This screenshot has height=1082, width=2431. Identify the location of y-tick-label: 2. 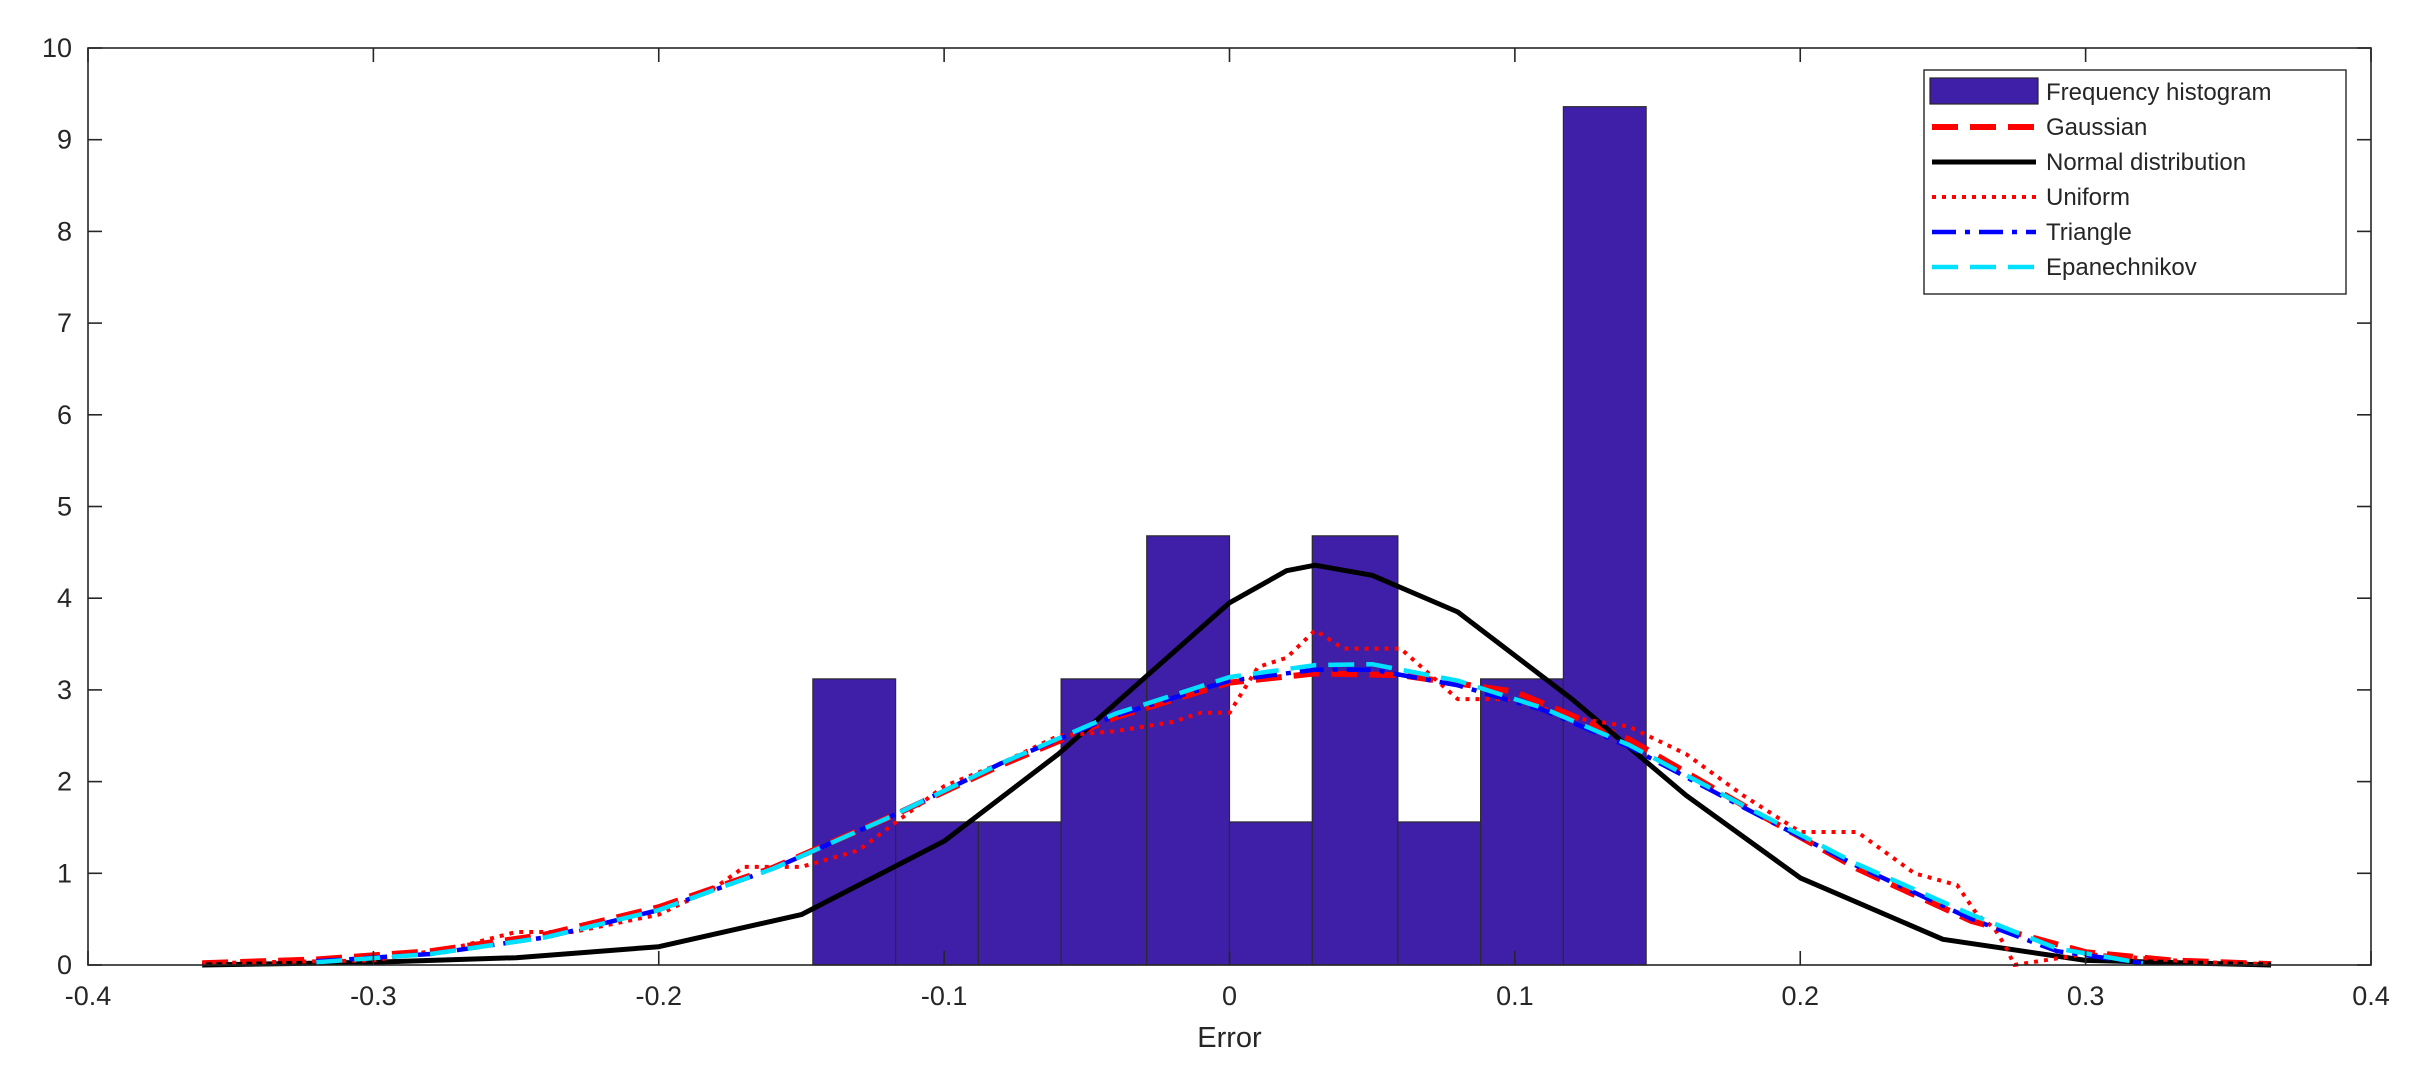
(64, 782).